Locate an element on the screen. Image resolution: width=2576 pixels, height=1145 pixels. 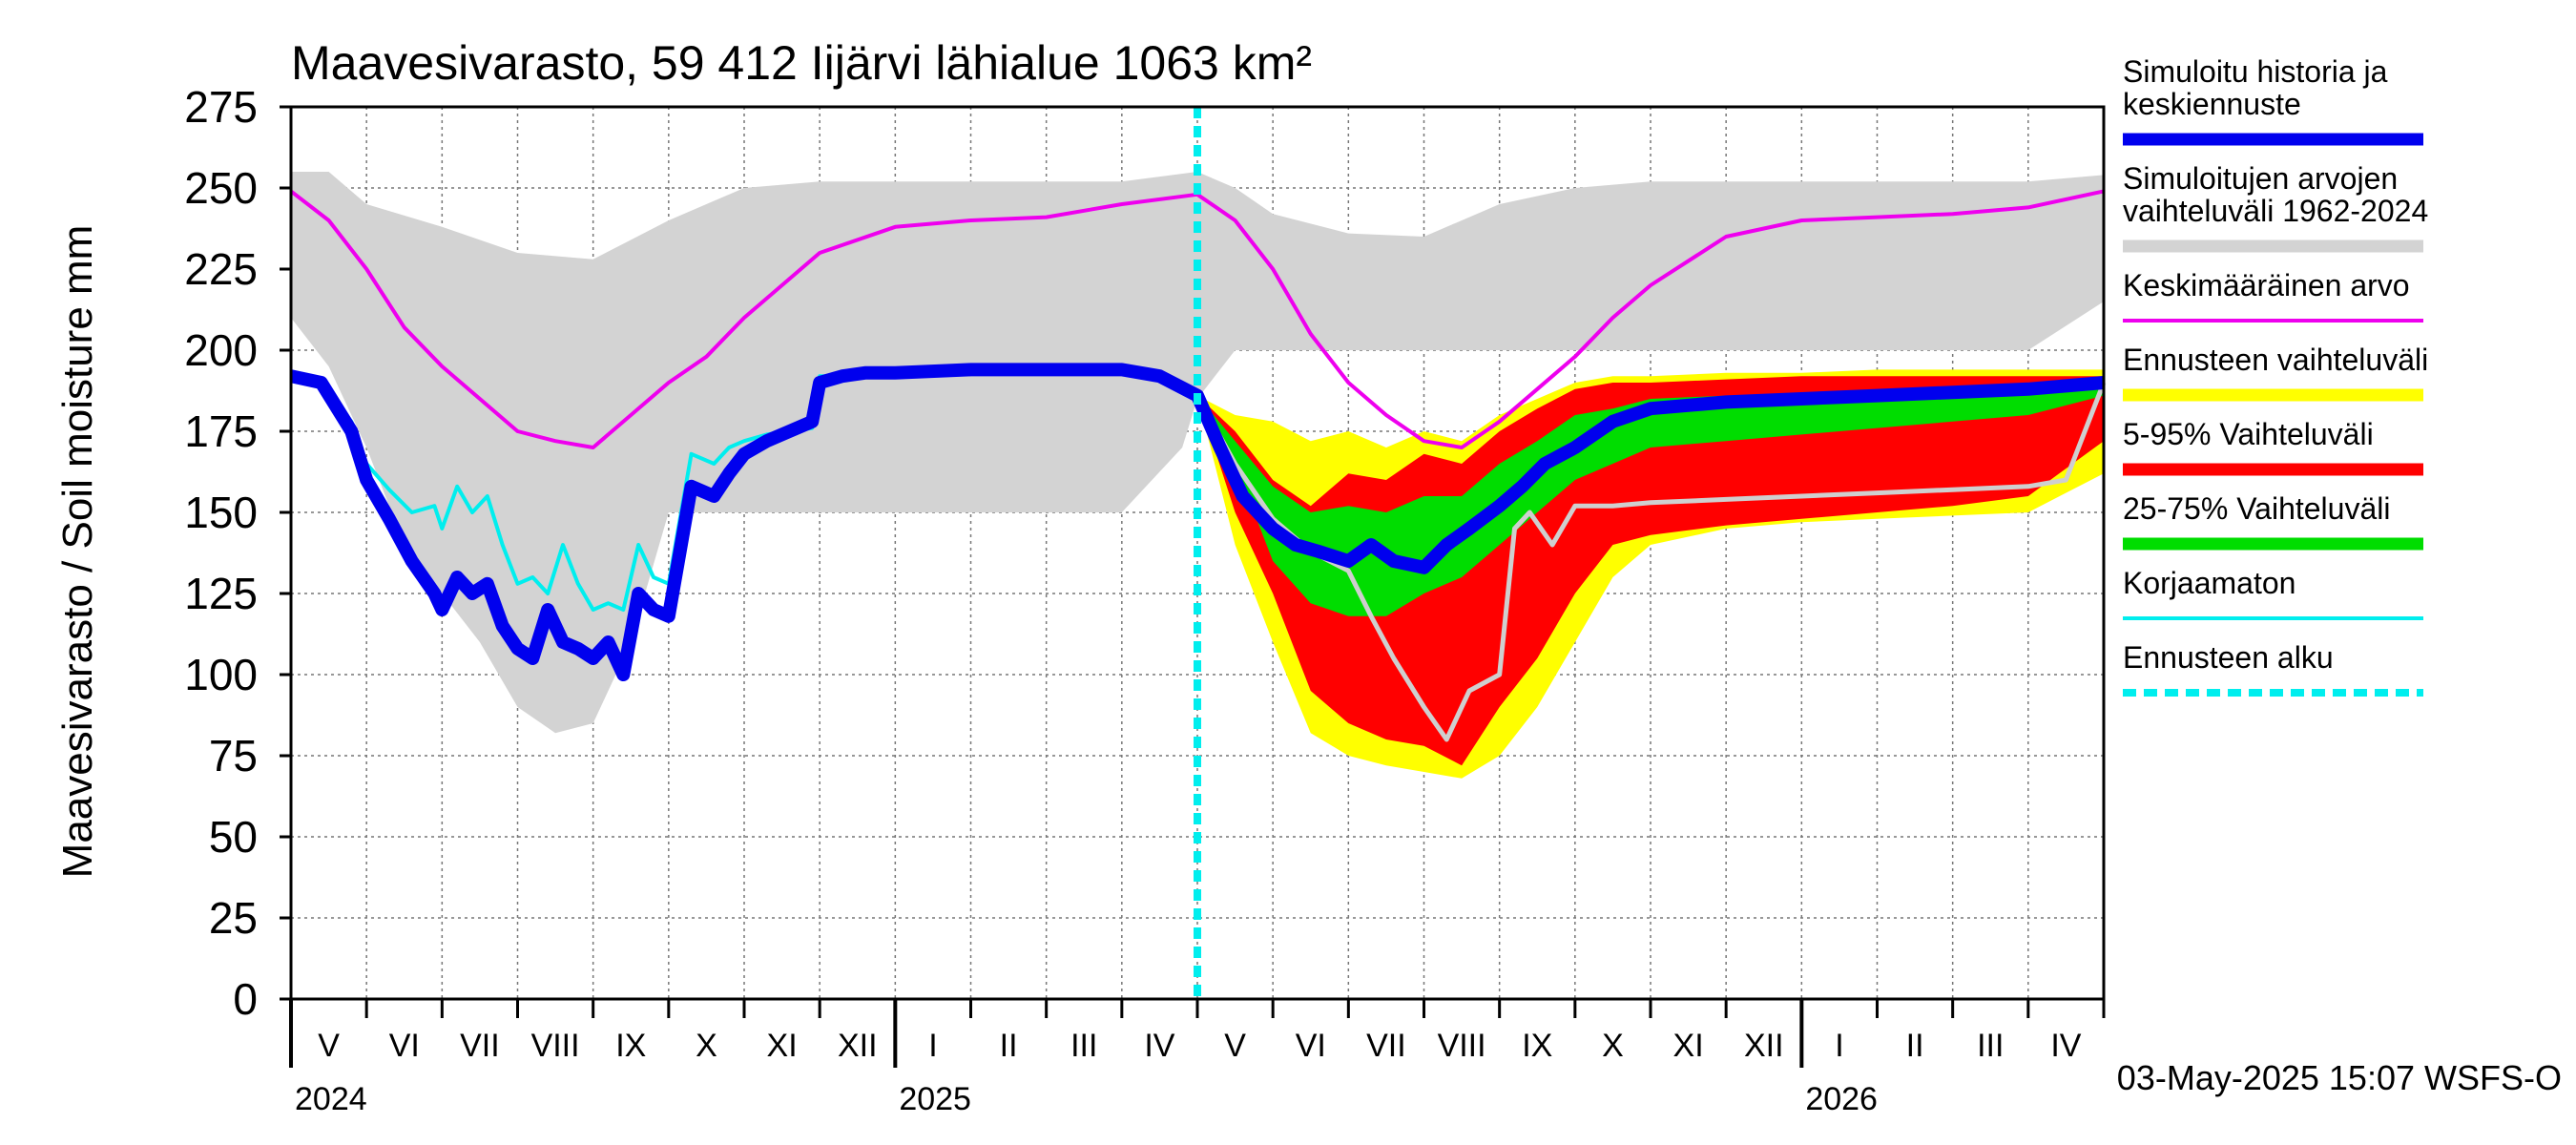
y-tick-label: 0 is located at coordinates (245, 999).